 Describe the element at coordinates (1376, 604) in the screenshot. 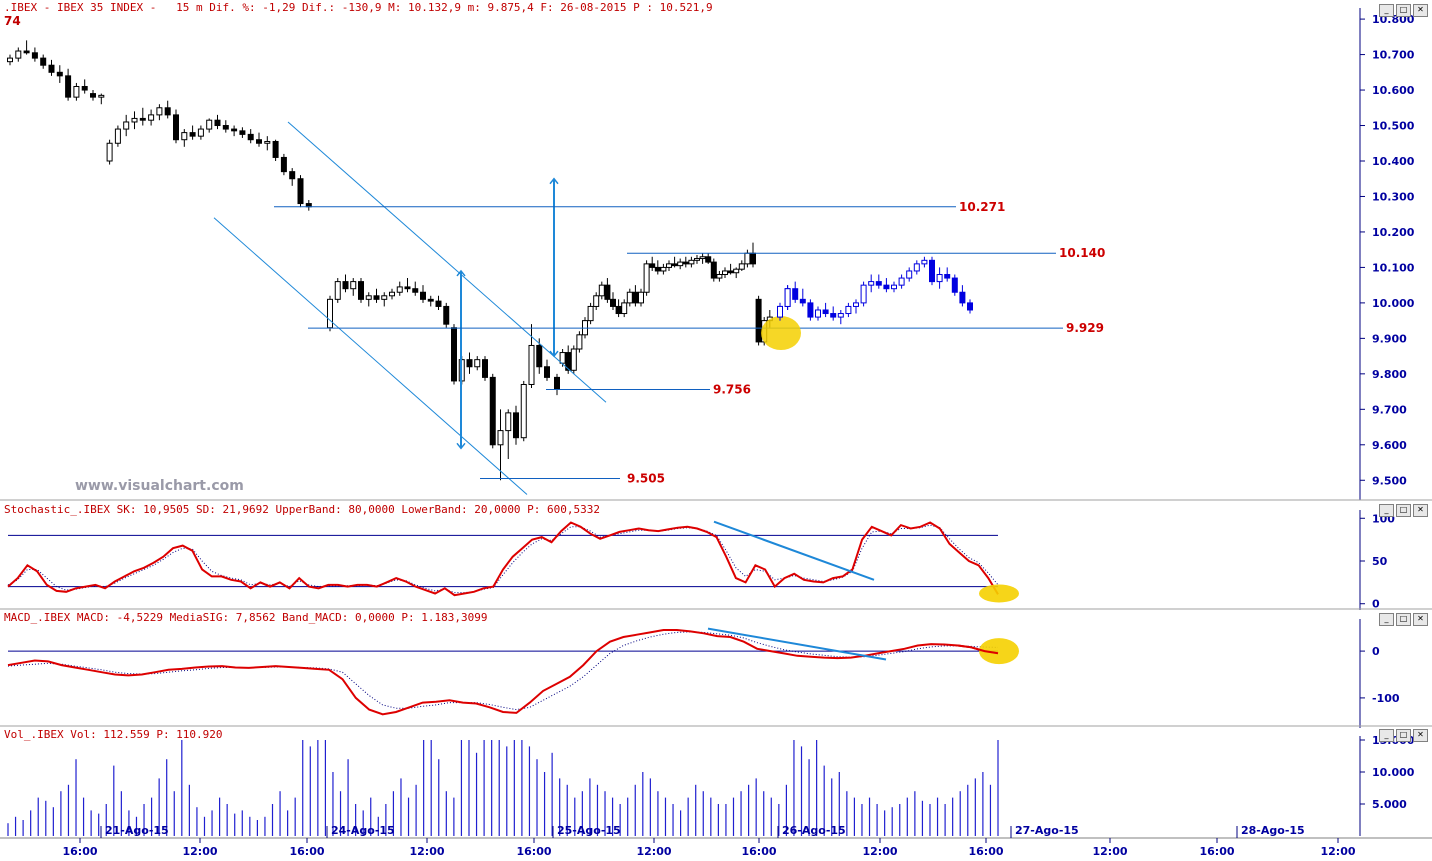

I see `y-tick-label: 0` at that location.